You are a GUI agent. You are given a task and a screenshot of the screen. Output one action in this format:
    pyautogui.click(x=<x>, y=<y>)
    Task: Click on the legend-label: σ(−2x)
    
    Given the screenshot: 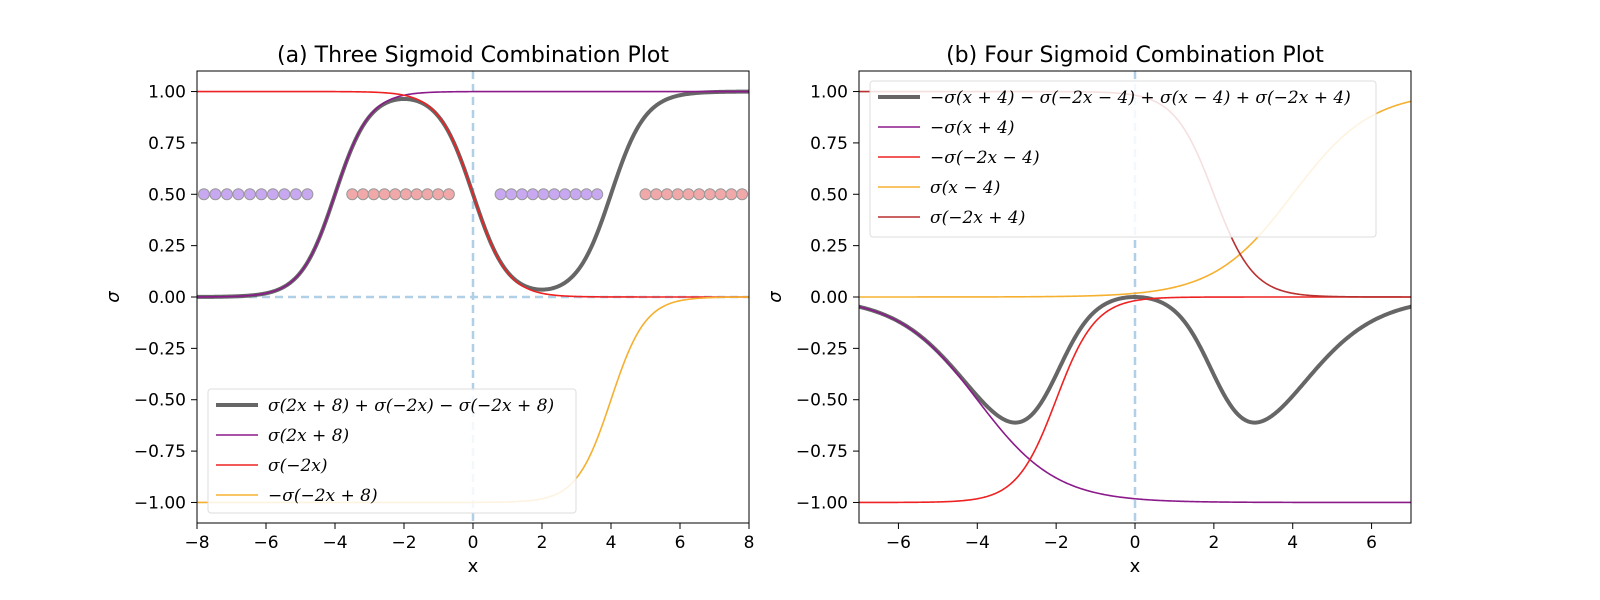 What is the action you would take?
    pyautogui.click(x=298, y=466)
    